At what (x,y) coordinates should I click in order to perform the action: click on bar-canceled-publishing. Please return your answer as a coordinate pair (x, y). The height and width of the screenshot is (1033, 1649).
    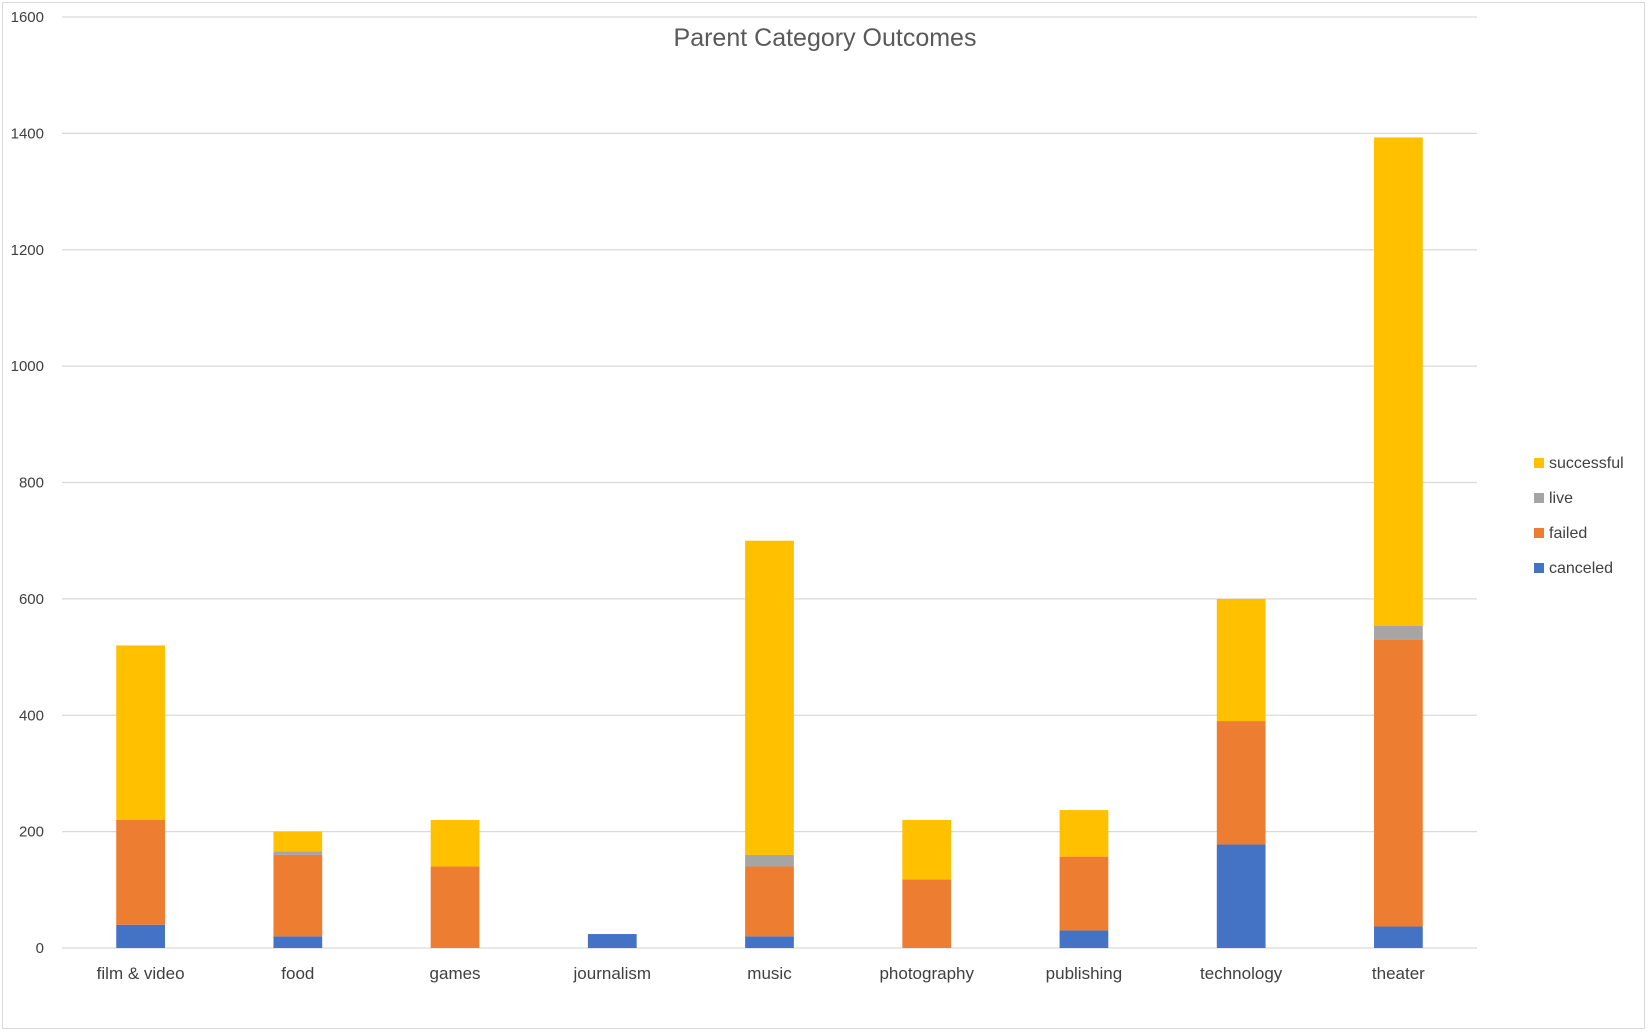
    Looking at the image, I should click on (1084, 939).